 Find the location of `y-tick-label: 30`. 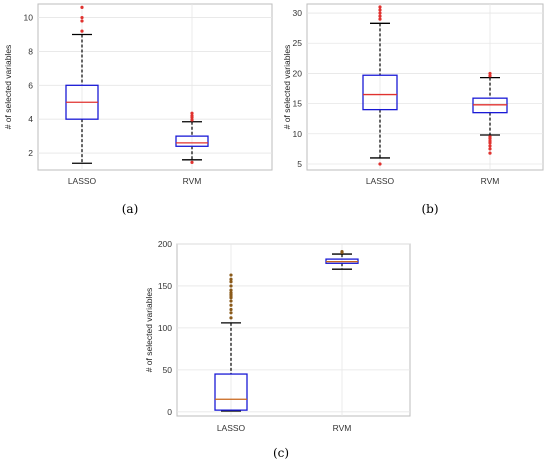

y-tick-label: 30 is located at coordinates (298, 13).